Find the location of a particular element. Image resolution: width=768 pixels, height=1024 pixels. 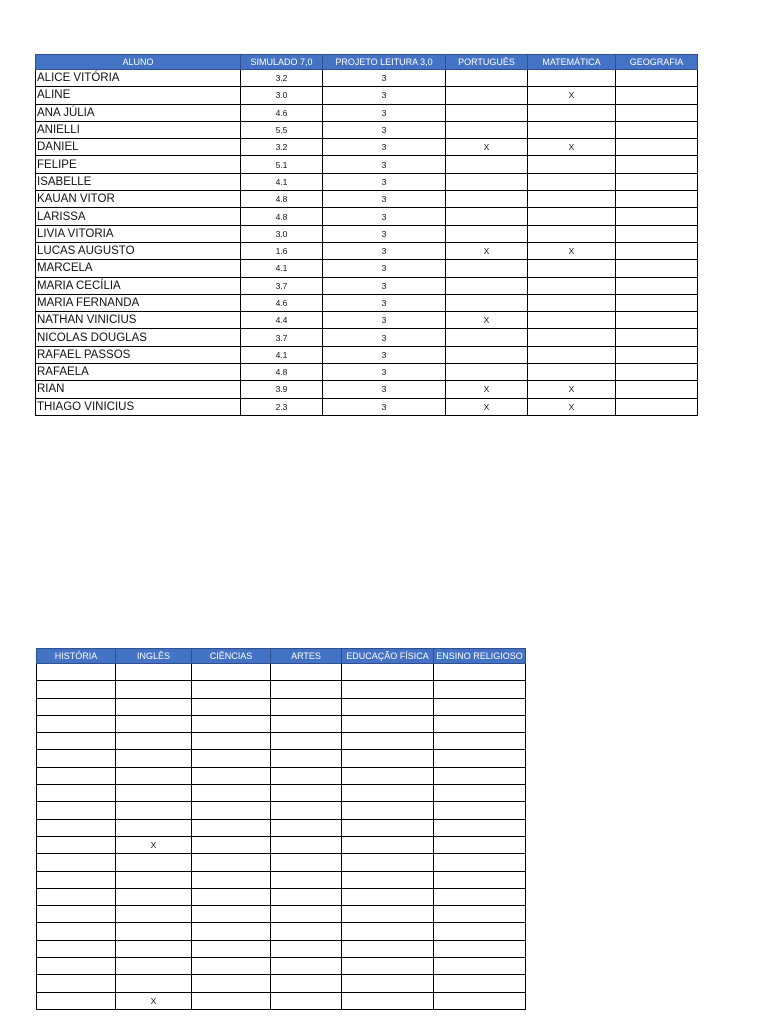

column-header: ALUNO is located at coordinates (138, 62).